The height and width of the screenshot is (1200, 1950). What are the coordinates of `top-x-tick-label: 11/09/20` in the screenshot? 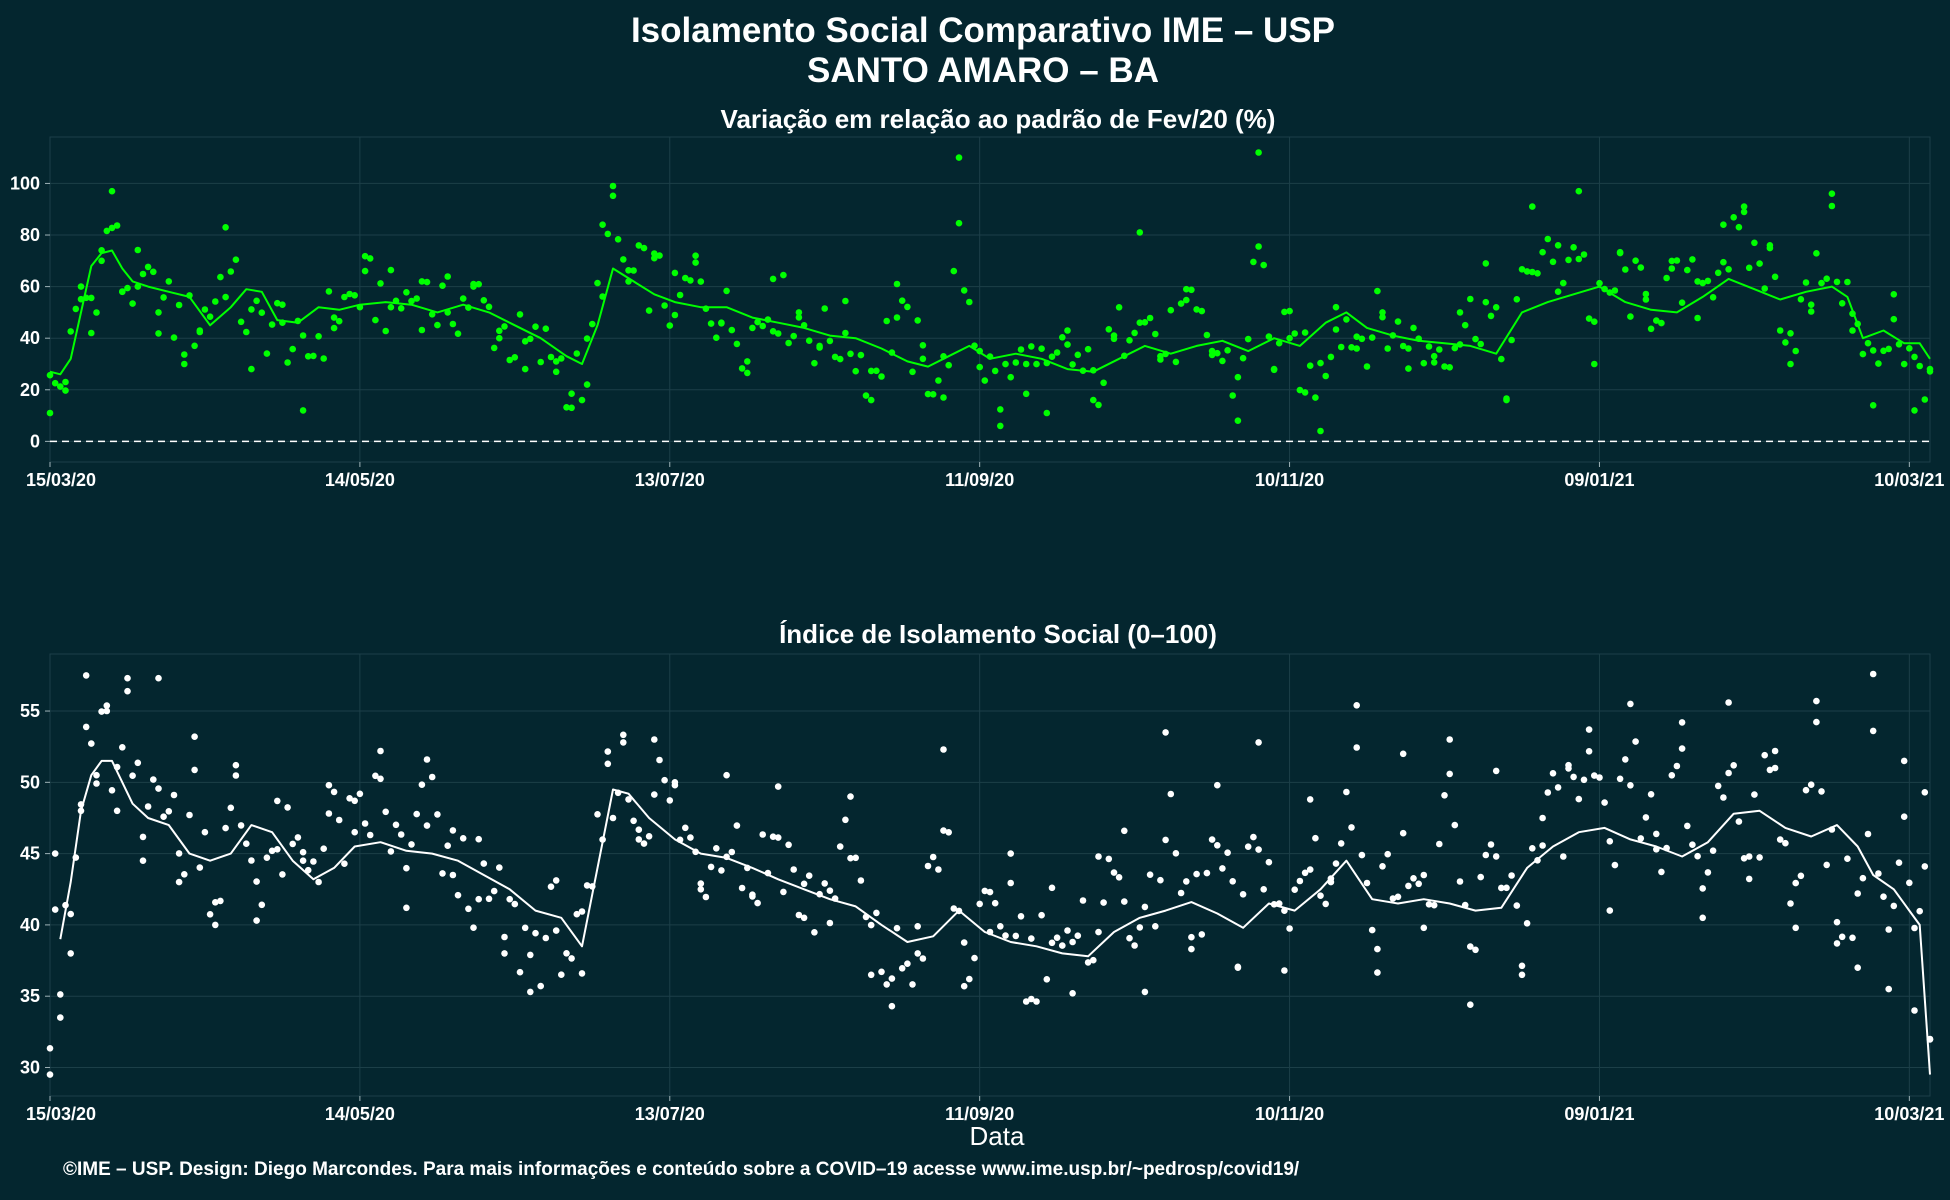 It's located at (979, 480).